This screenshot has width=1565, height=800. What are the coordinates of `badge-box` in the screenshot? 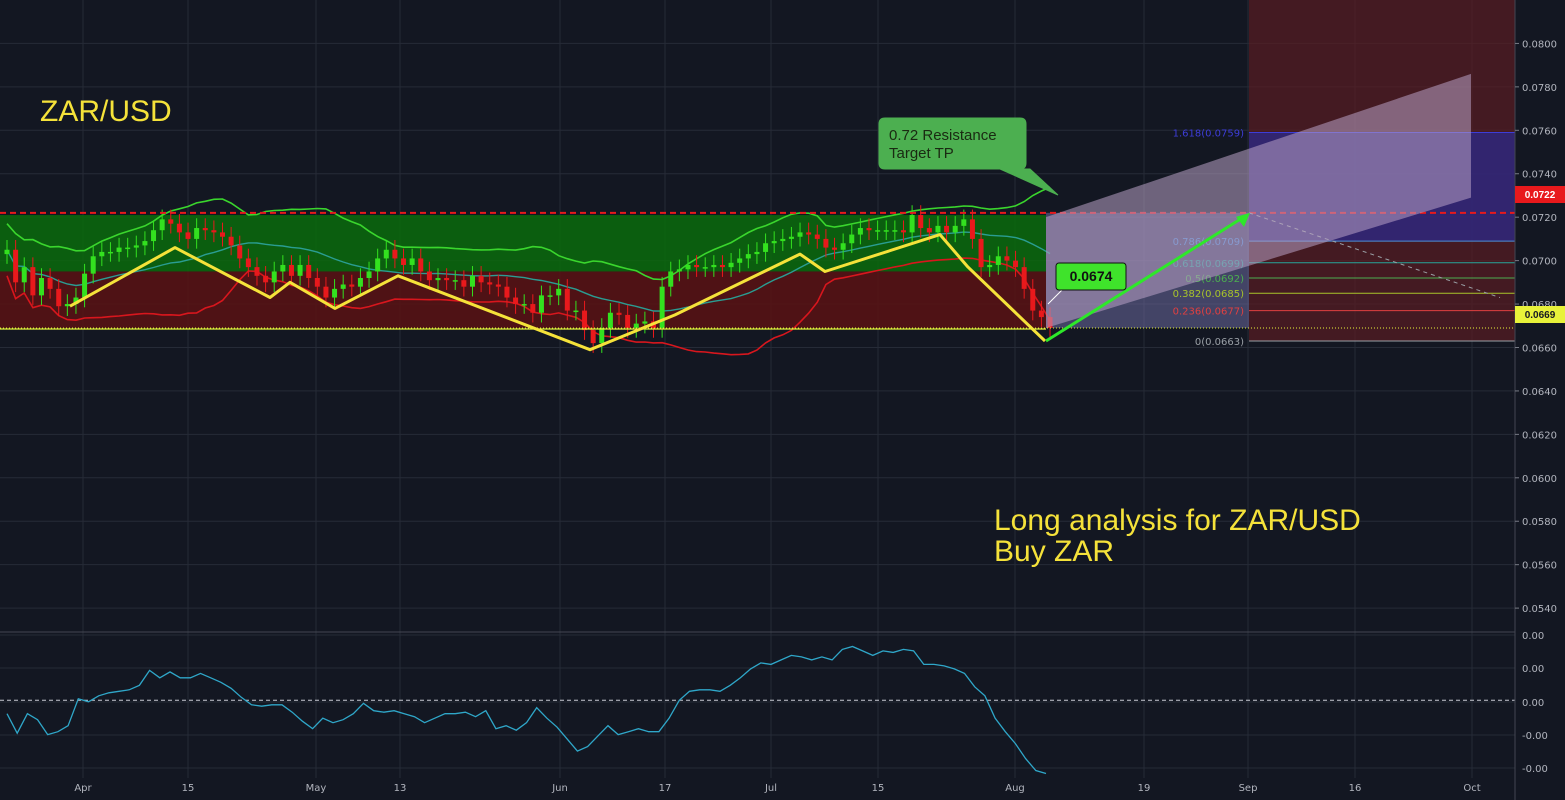 It's located at (1091, 276).